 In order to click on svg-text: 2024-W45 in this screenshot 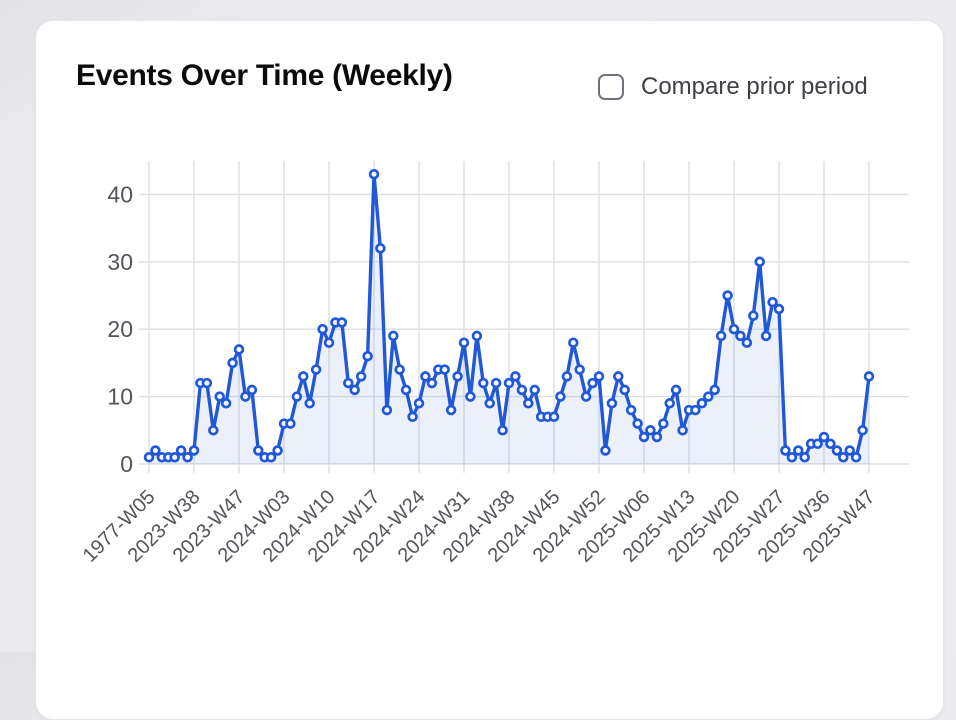, I will do `click(524, 526)`.